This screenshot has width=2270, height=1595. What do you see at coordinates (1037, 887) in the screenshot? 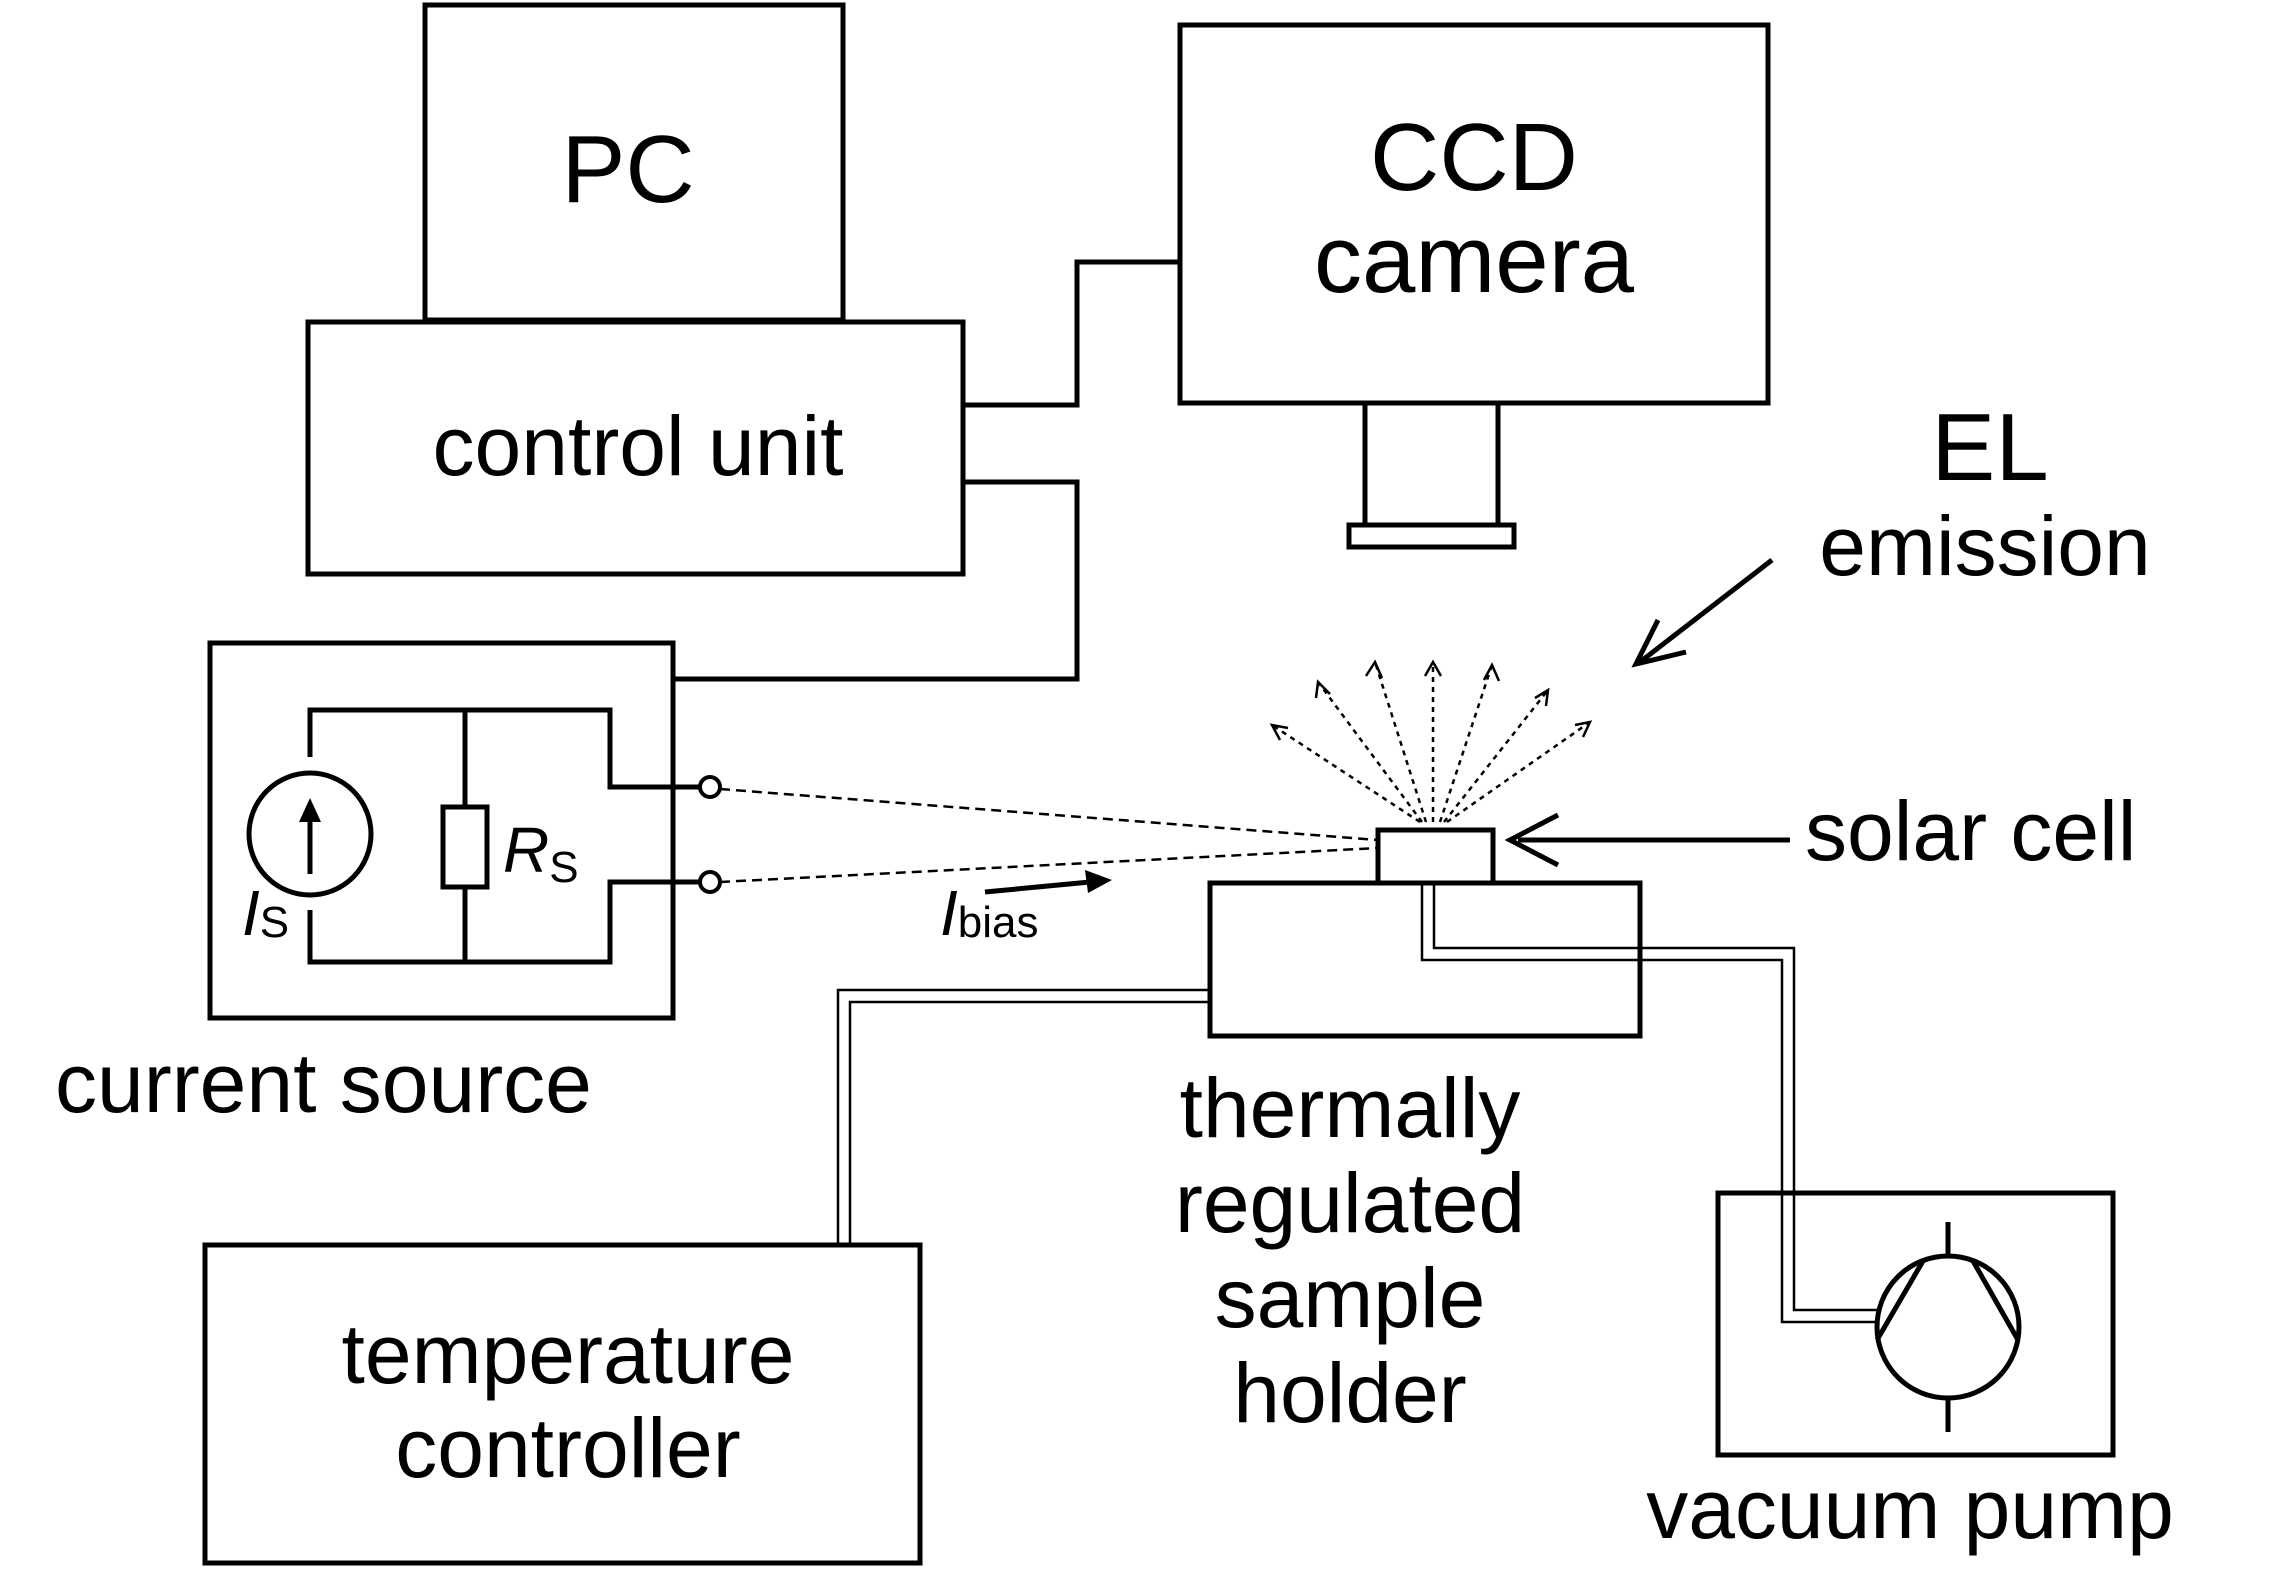
I see `ibias-arrow` at bounding box center [1037, 887].